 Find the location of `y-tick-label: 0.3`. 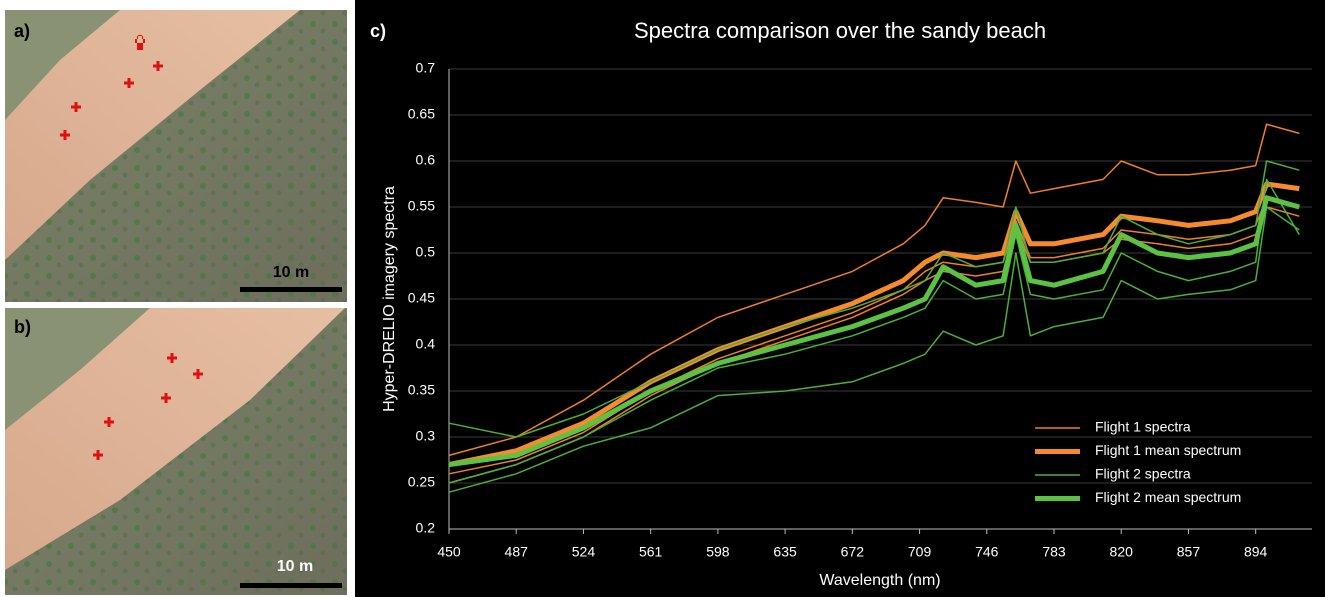

y-tick-label: 0.3 is located at coordinates (426, 436).